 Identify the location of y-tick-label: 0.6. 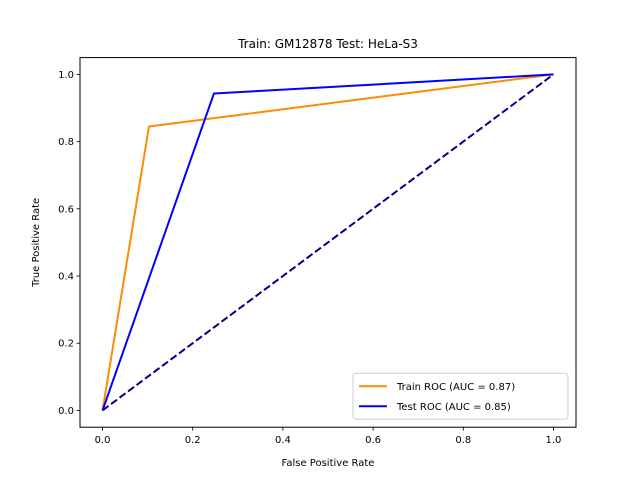
(66, 209).